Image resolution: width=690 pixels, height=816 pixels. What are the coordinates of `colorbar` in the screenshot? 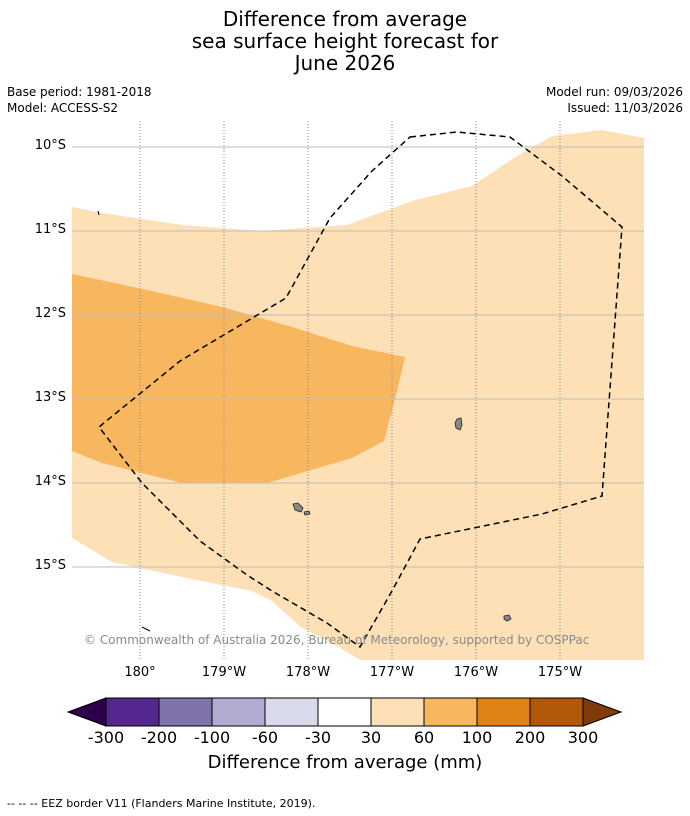 It's located at (344, 712).